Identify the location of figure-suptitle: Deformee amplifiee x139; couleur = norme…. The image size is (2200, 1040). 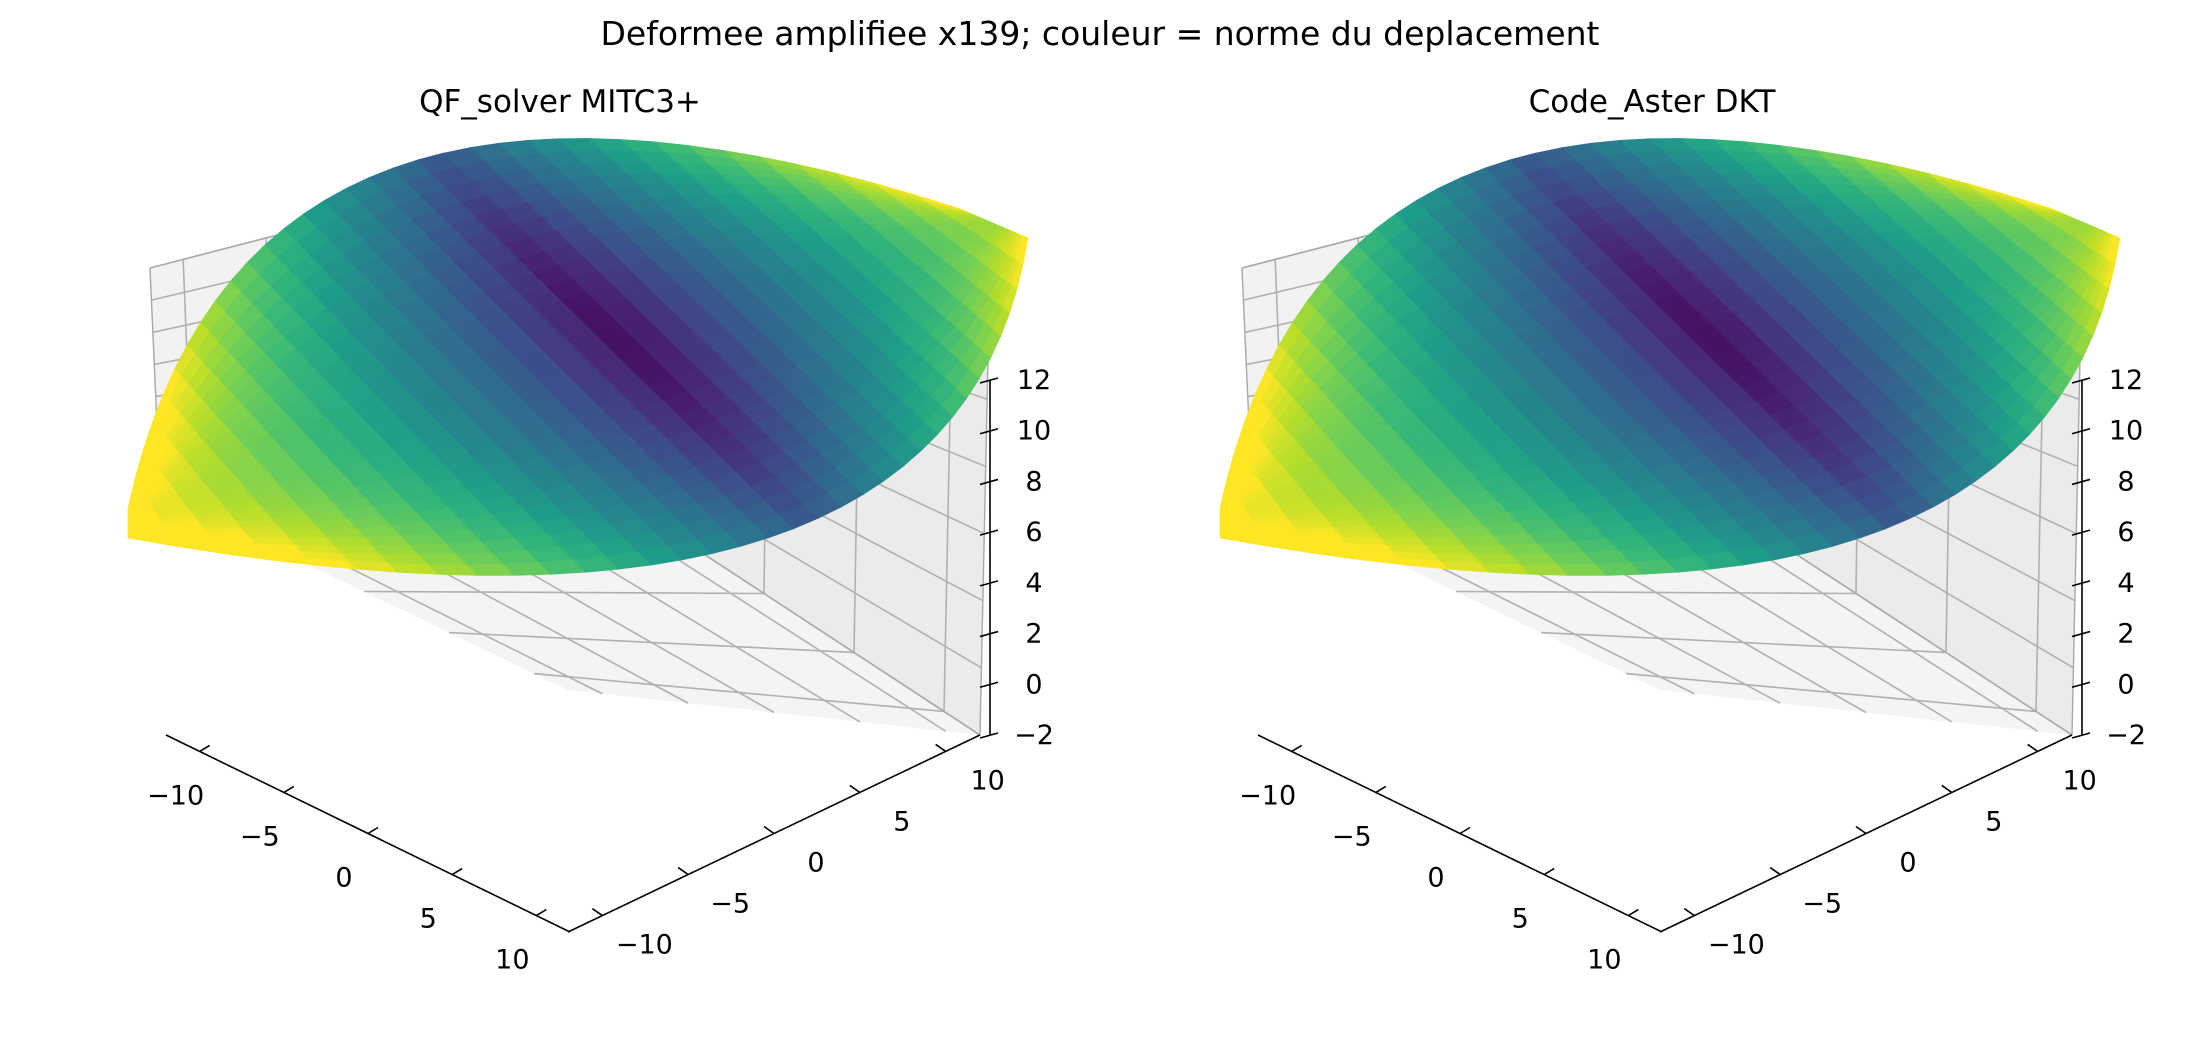
(1100, 33).